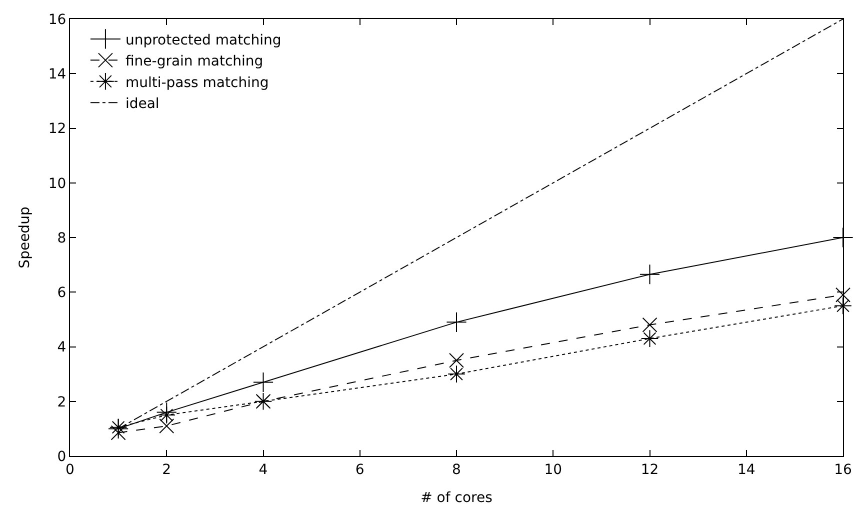 The height and width of the screenshot is (516, 864). I want to click on x-tick-label: 10, so click(553, 470).